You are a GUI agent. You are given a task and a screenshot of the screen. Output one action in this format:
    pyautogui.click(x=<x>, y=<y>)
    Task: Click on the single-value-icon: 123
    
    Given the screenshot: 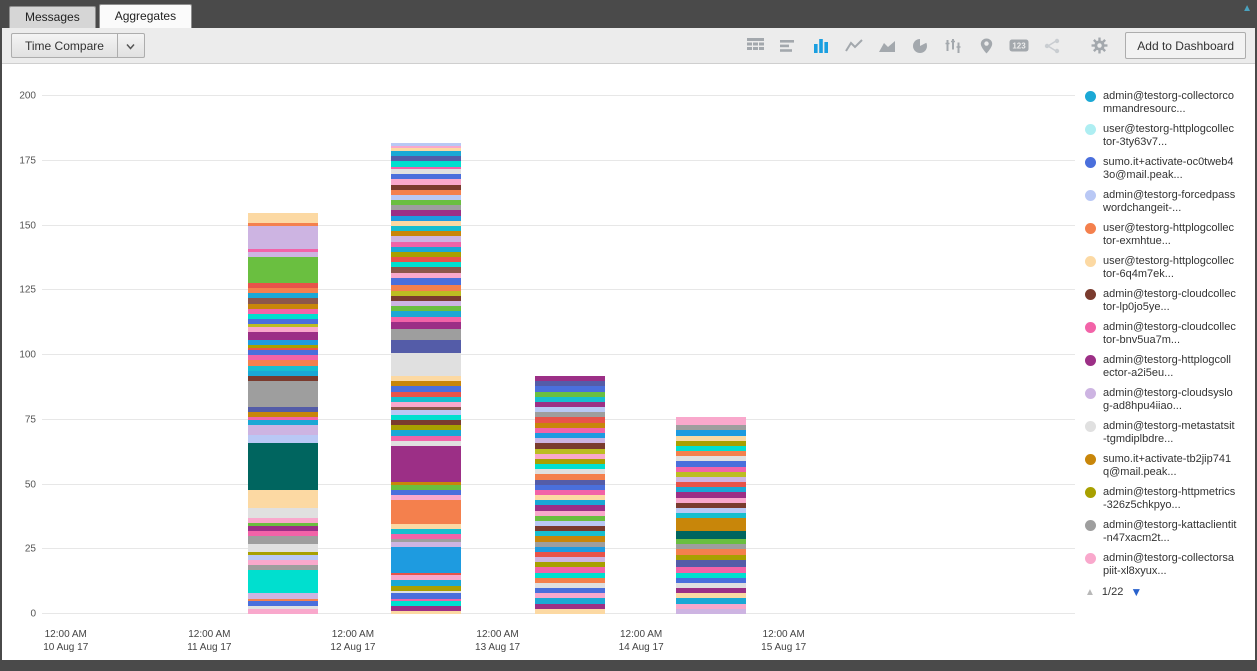 What is the action you would take?
    pyautogui.click(x=1019, y=46)
    